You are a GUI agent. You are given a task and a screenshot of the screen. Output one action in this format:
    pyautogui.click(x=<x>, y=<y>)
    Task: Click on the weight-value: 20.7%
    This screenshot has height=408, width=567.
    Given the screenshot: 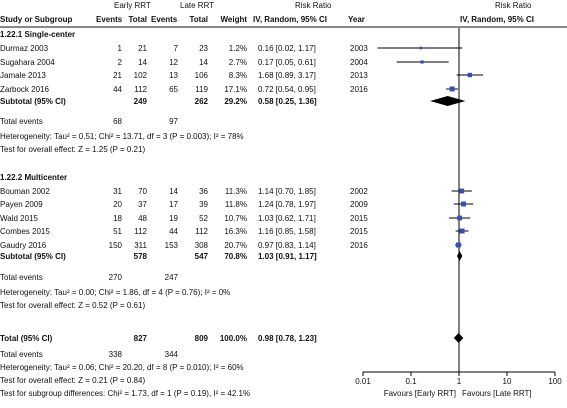 What is the action you would take?
    pyautogui.click(x=235, y=245)
    